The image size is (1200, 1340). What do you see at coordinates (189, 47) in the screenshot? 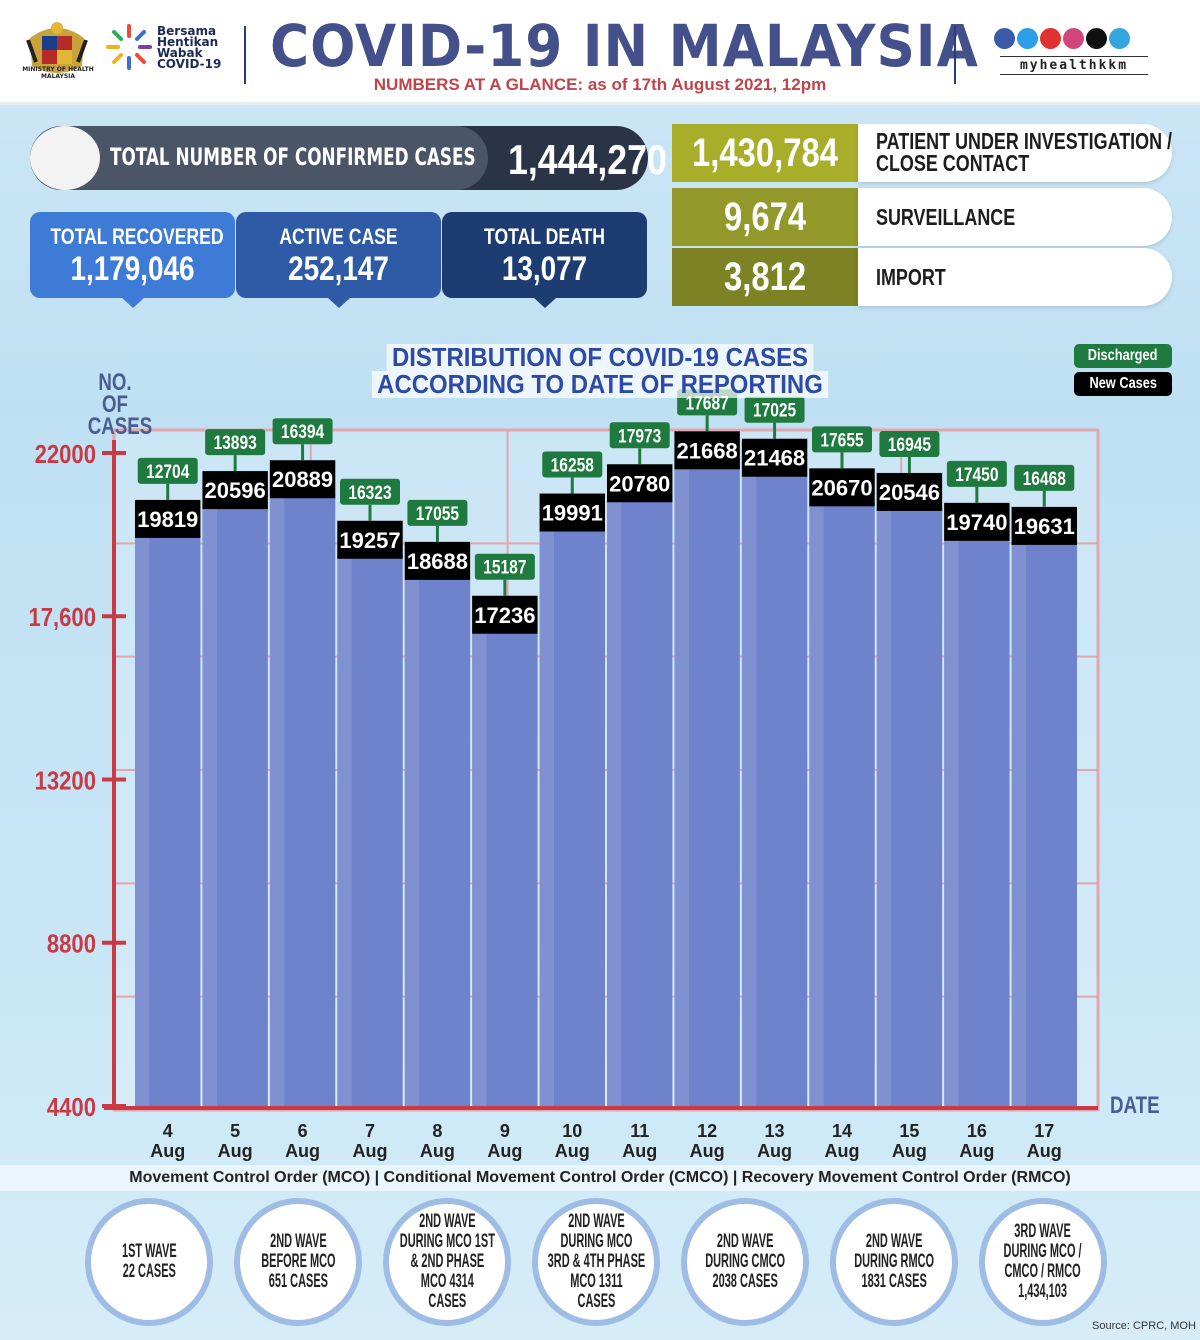
I see `campaign-text: Bersama Hentikan Wabak COVID-19` at bounding box center [189, 47].